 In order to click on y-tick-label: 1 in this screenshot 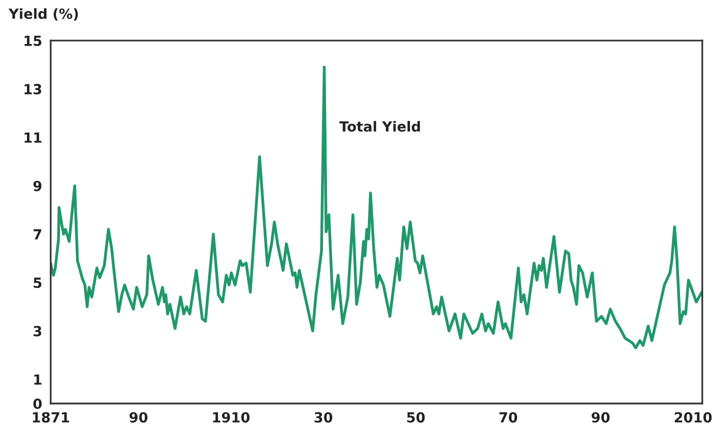, I will do `click(38, 379)`.